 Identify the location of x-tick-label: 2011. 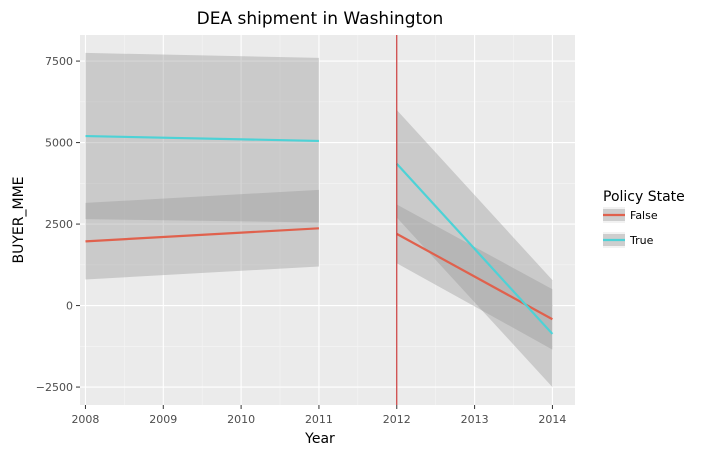
(319, 419).